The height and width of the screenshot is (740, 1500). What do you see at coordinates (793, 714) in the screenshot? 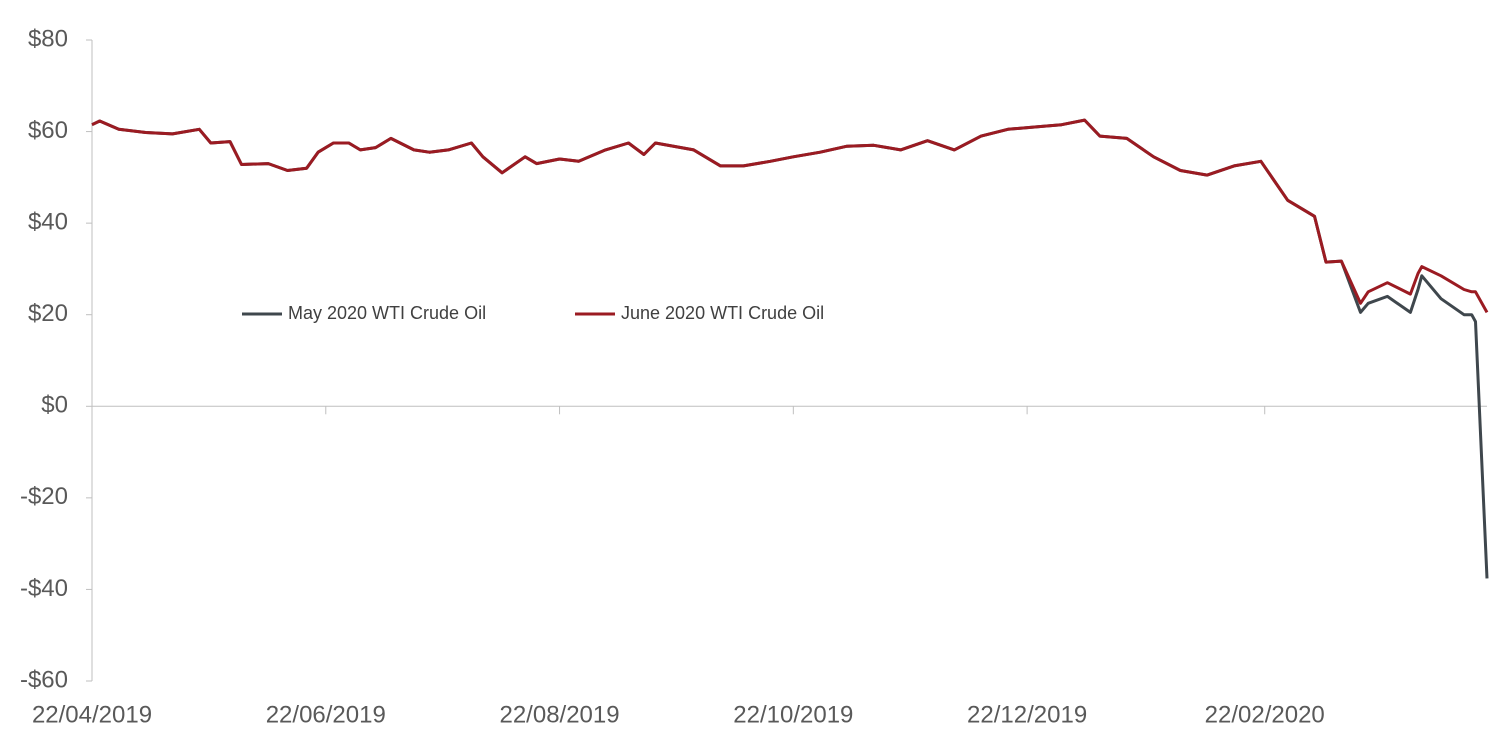
I see `x-tick-label: 22/10/2019` at bounding box center [793, 714].